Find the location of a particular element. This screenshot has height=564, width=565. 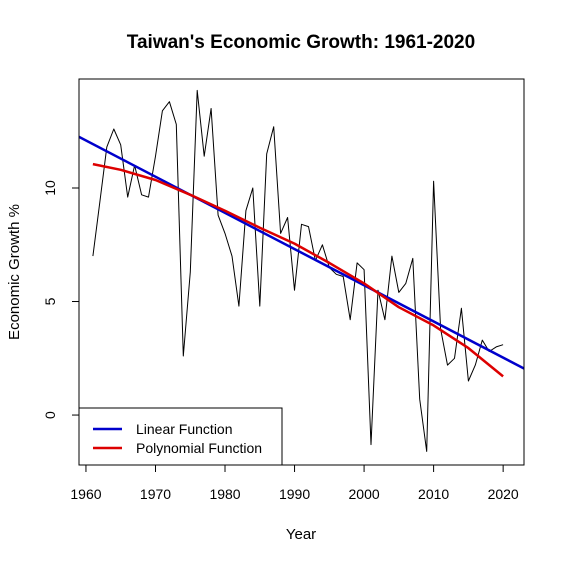

y-tick-label: 0 is located at coordinates (50, 415).